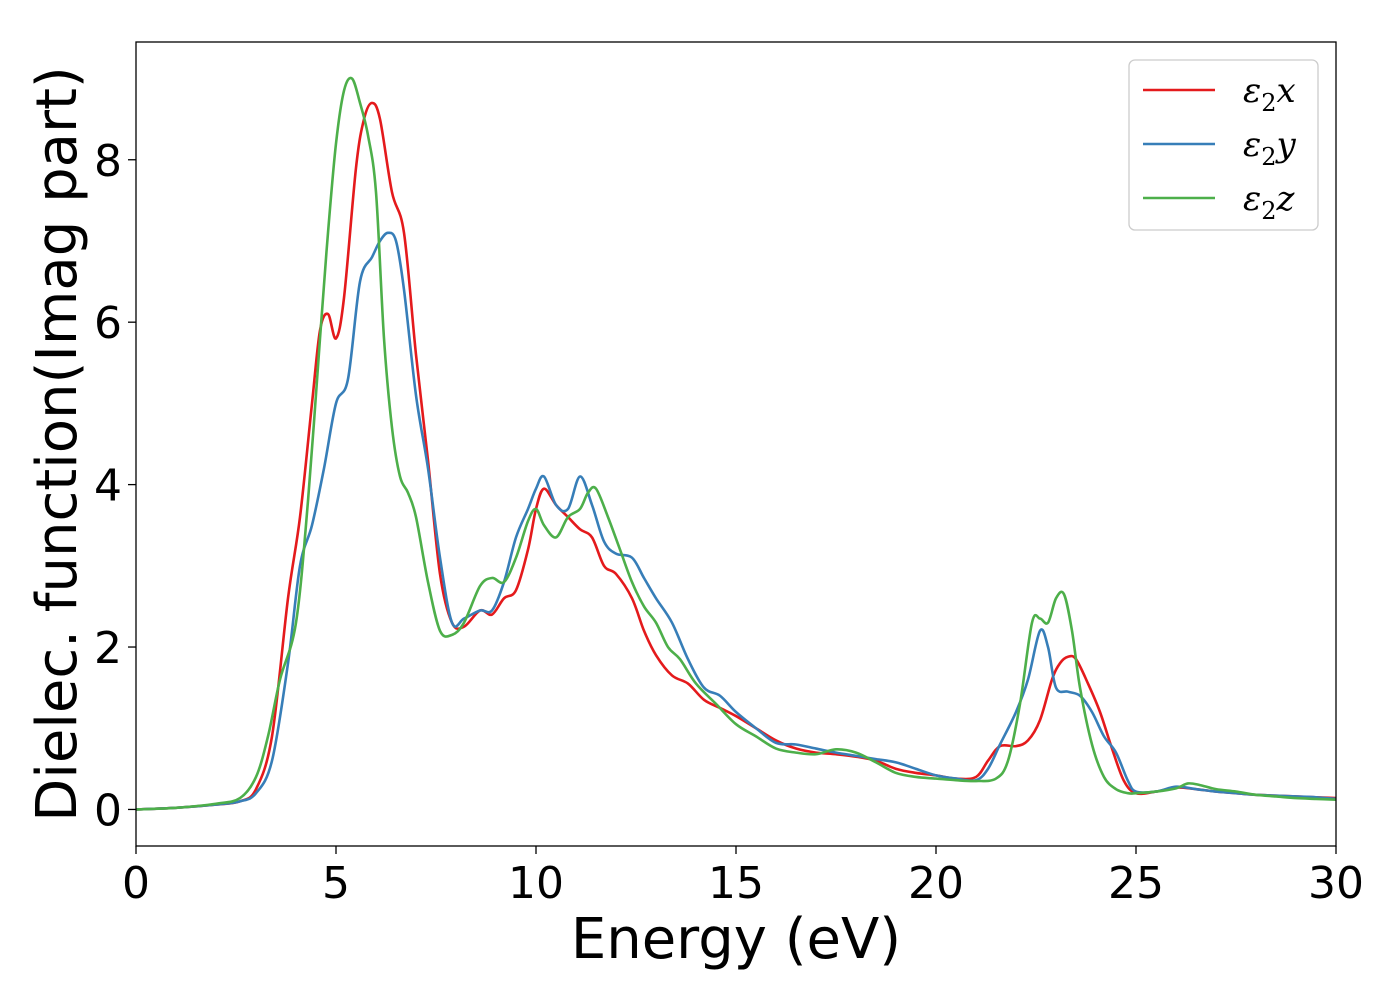 The image size is (1400, 1000). I want to click on x-tick-label: 15, so click(736, 883).